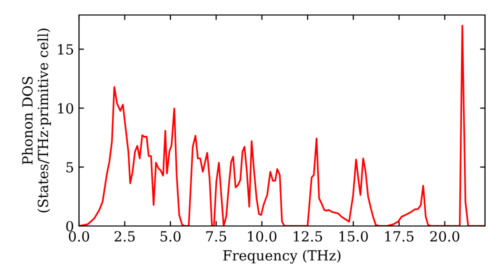  What do you see at coordinates (66, 49) in the screenshot?
I see `y-tick-label: 15` at bounding box center [66, 49].